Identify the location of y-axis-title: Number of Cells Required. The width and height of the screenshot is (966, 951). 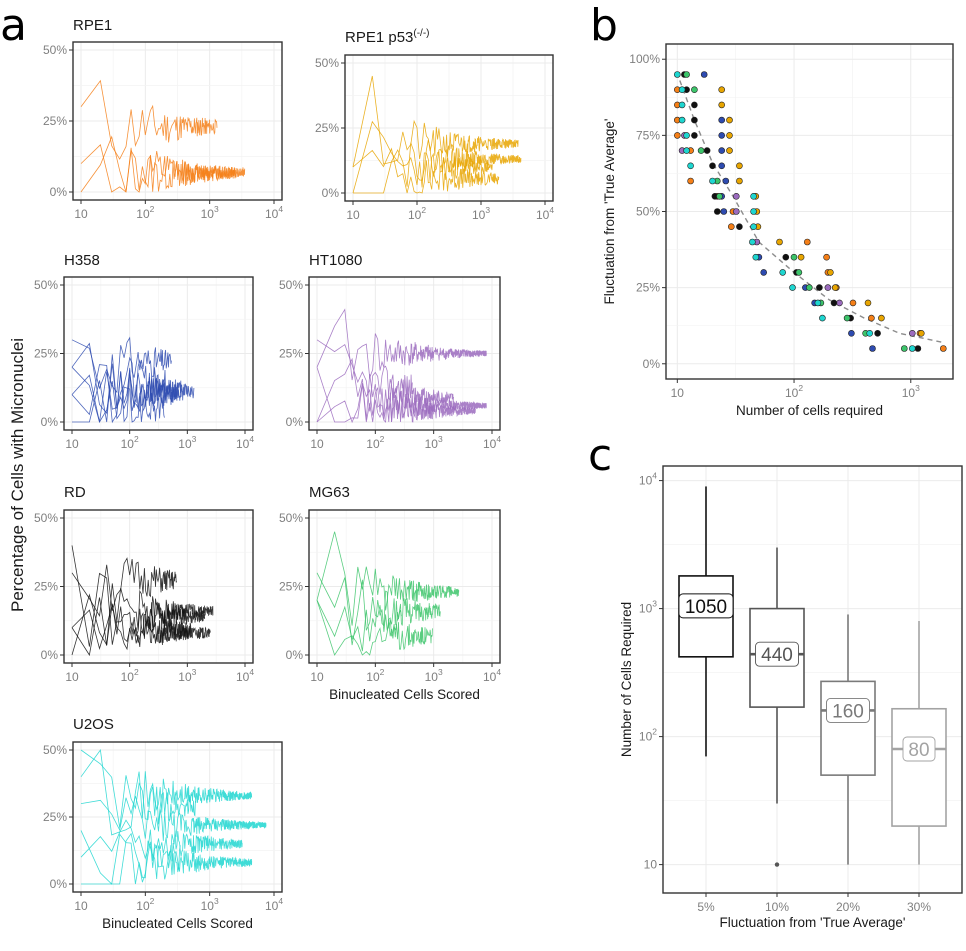
(626, 679).